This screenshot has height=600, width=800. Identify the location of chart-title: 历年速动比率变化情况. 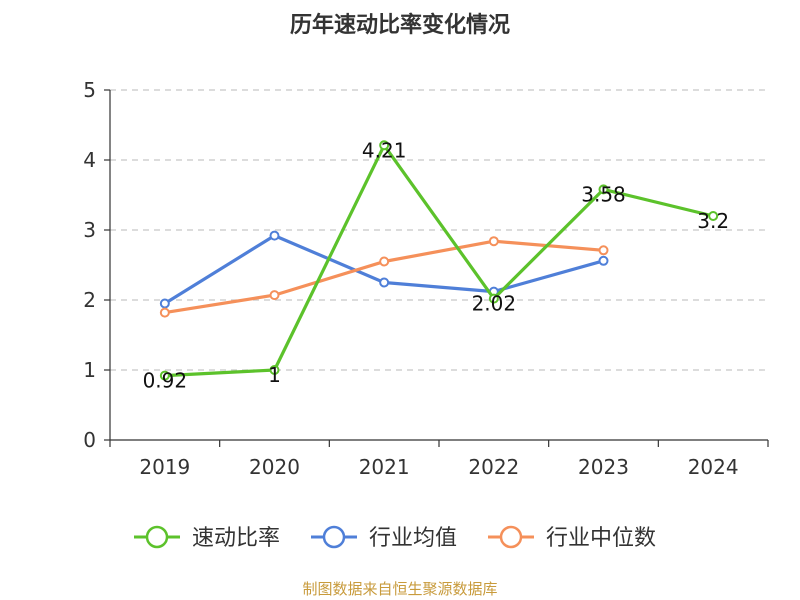
(400, 25).